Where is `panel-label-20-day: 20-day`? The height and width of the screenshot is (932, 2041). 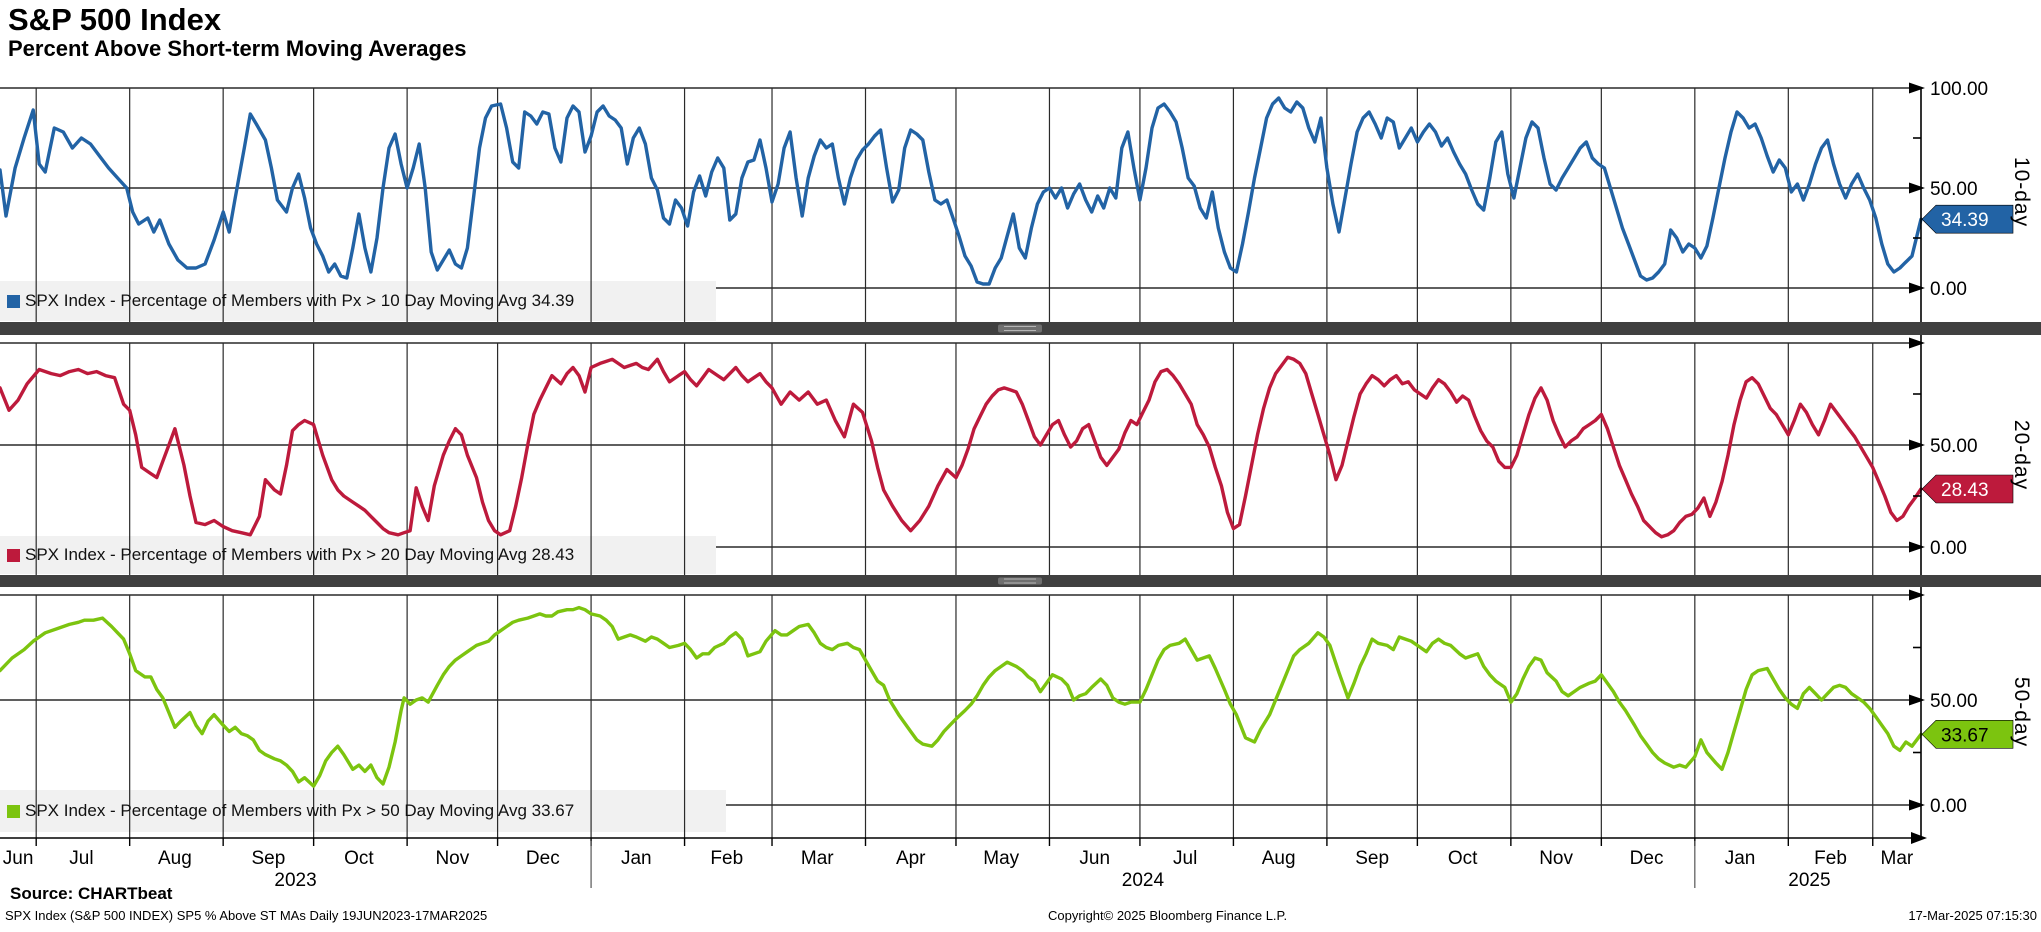 panel-label-20-day: 20-day is located at coordinates (2021, 455).